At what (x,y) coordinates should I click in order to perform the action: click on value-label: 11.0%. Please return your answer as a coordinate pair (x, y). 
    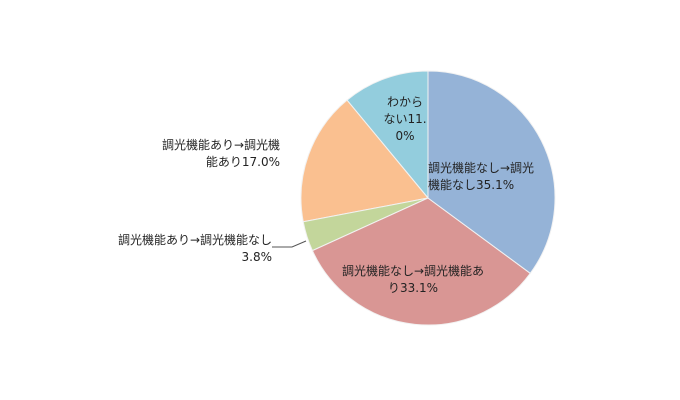
    Looking at the image, I should click on (411, 127).